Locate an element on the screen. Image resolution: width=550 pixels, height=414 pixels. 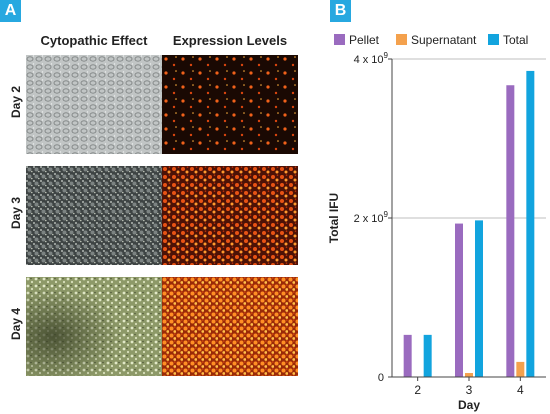
legend-swatch-pellet is located at coordinates (339, 39).